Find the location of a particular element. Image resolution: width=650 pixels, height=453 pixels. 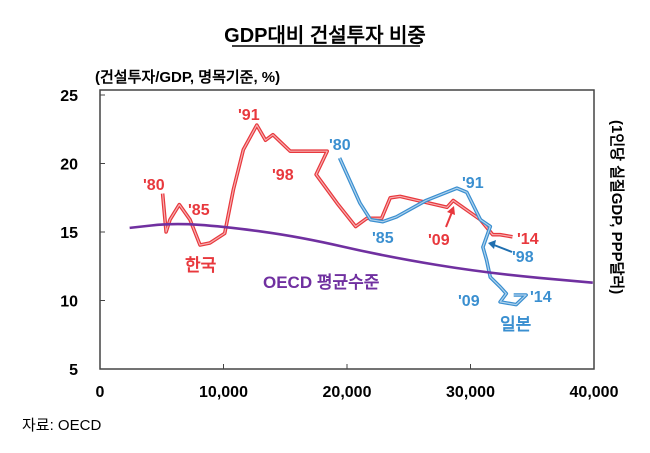

x-tick-label: 30,000 is located at coordinates (470, 392).